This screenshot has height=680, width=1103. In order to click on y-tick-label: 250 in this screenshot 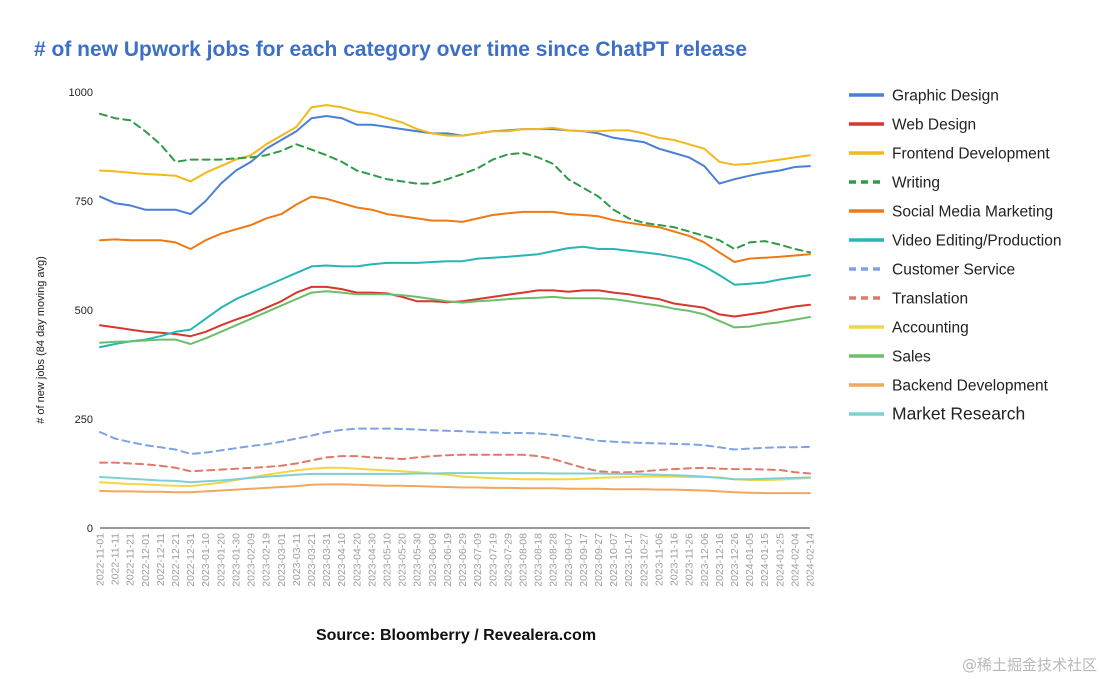, I will do `click(84, 420)`.